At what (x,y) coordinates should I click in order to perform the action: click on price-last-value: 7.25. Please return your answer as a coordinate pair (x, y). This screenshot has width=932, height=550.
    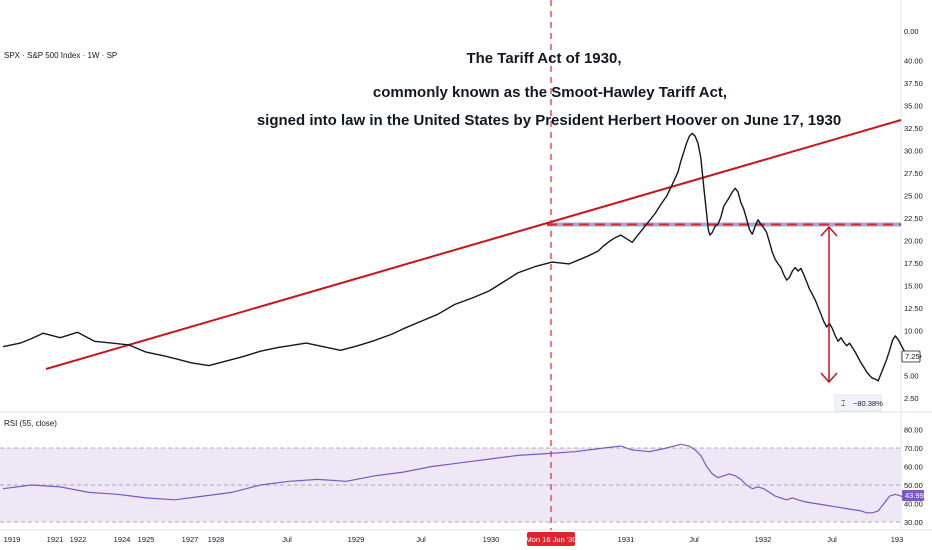
    Looking at the image, I should click on (912, 356).